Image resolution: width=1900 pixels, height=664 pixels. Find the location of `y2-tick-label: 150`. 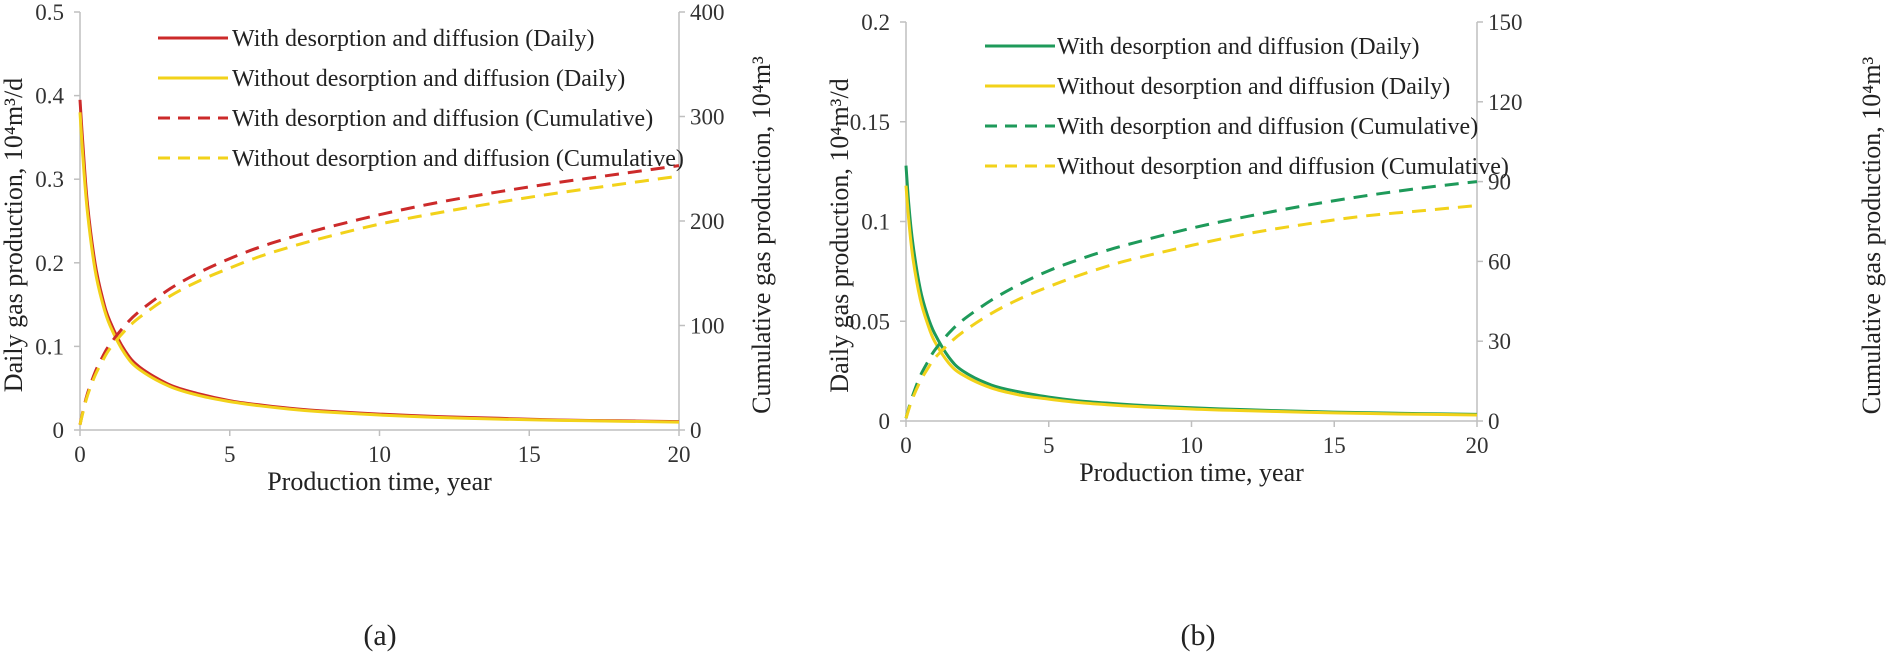

y2-tick-label: 150 is located at coordinates (1505, 22).